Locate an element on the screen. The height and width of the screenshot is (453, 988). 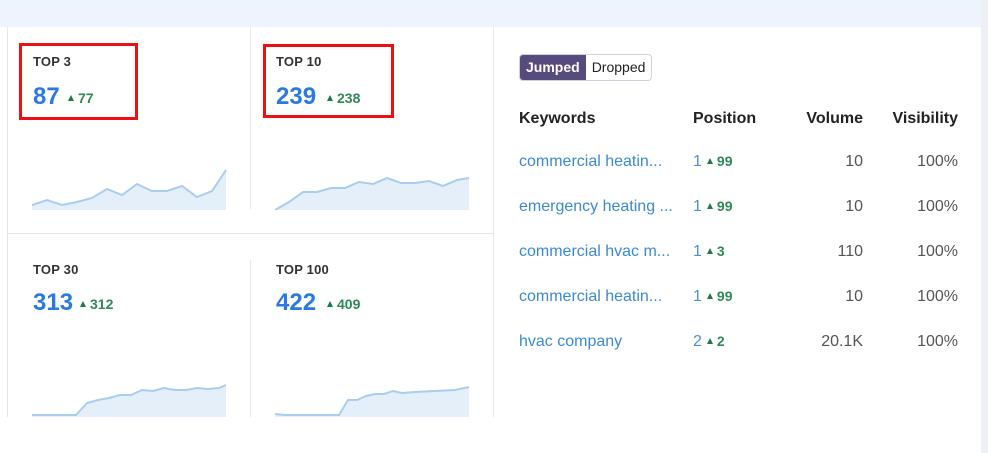
metric-value: 313 is located at coordinates (53, 302).